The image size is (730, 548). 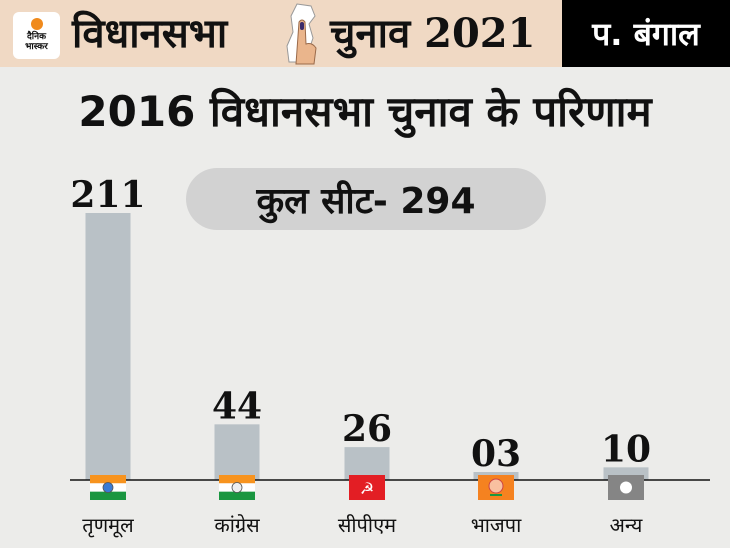 I want to click on value-label: 03, so click(x=496, y=454).